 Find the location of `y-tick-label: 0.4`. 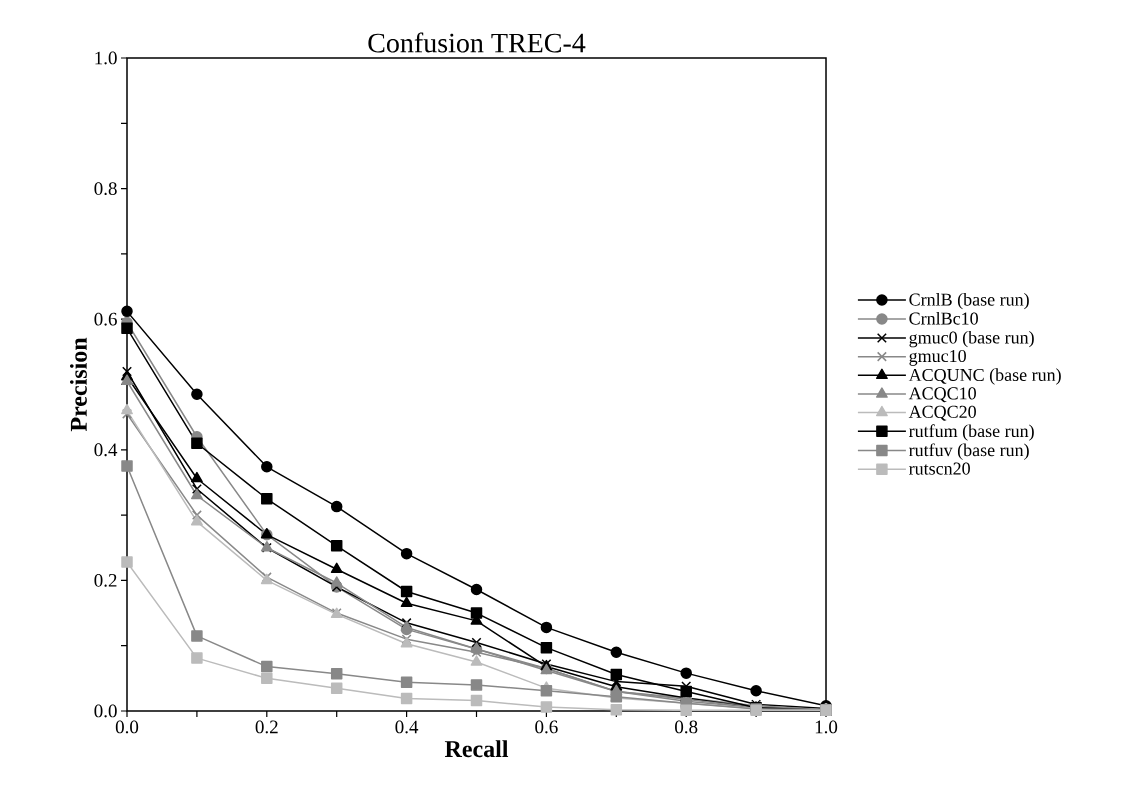

y-tick-label: 0.4 is located at coordinates (106, 450).